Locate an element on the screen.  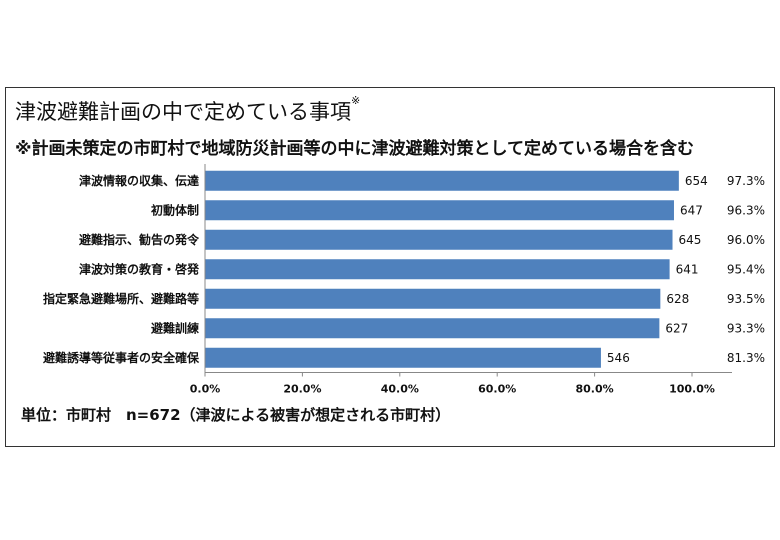
count-label: 627 is located at coordinates (676, 328).